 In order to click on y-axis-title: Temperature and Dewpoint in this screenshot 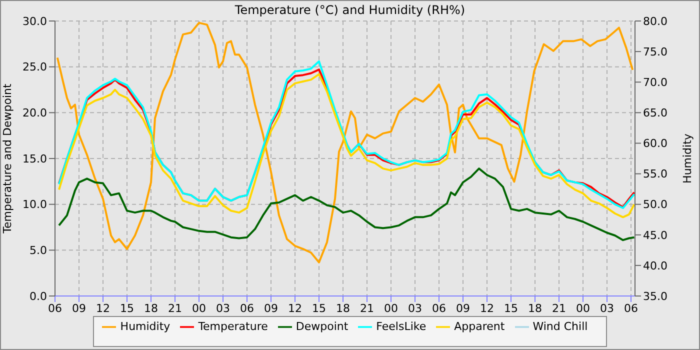, I will do `click(7, 158)`.